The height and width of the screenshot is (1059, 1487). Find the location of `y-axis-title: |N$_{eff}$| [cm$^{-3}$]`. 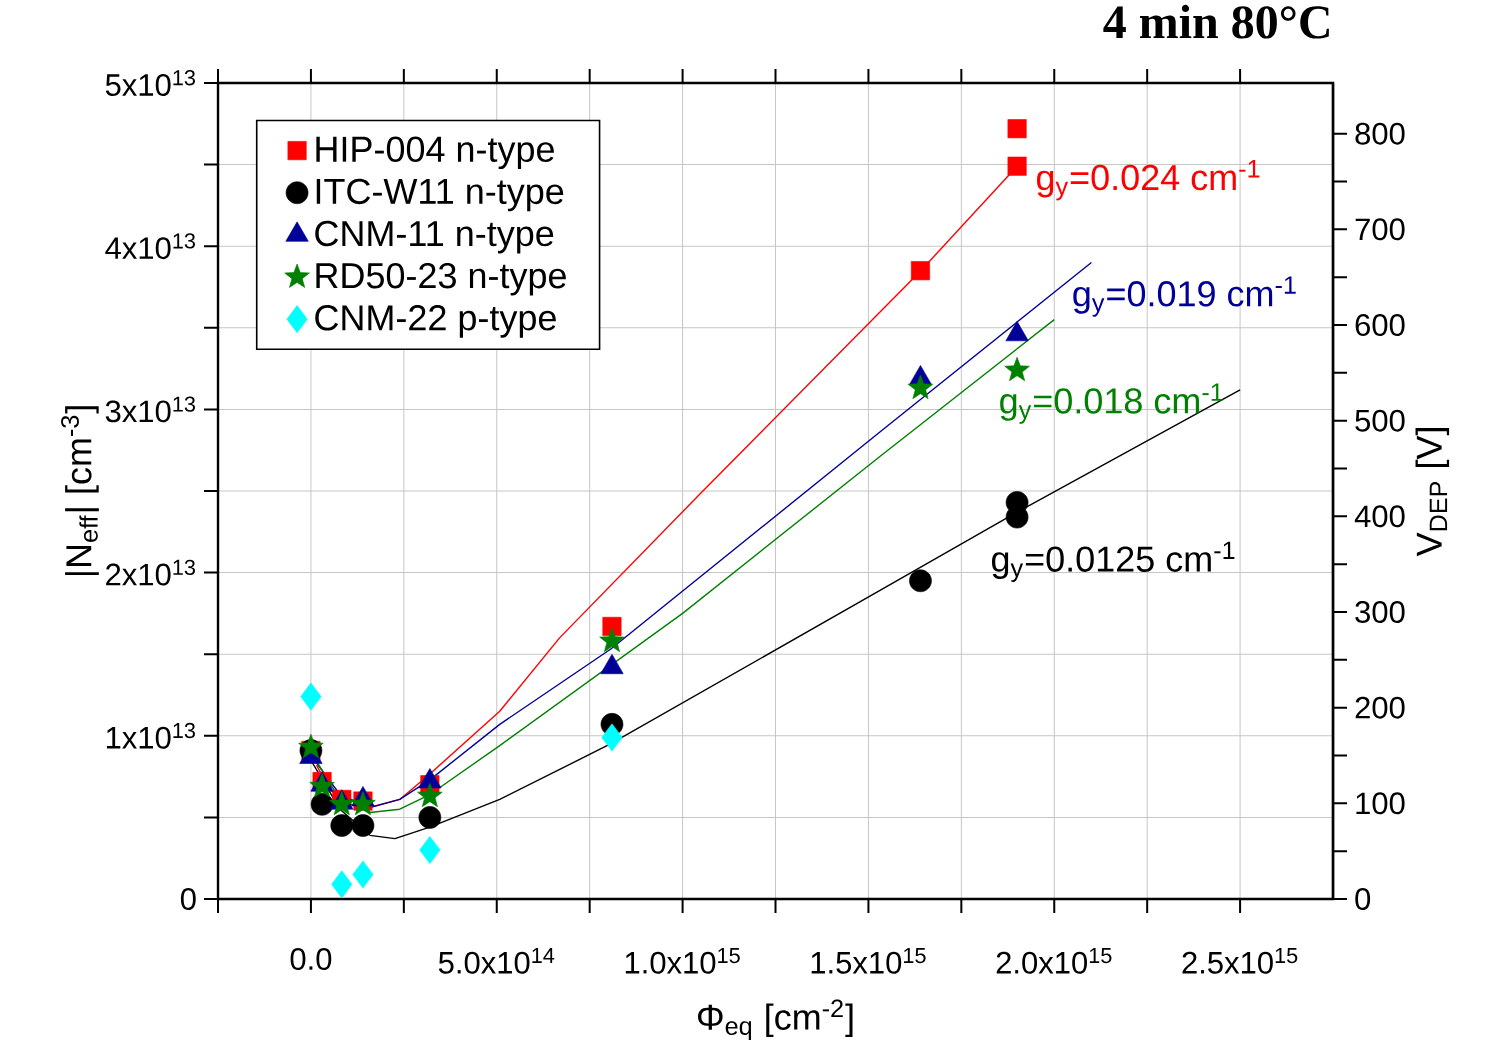

y-axis-title: |N$_{eff}$| [cm$^{-3}$] is located at coordinates (80, 491).